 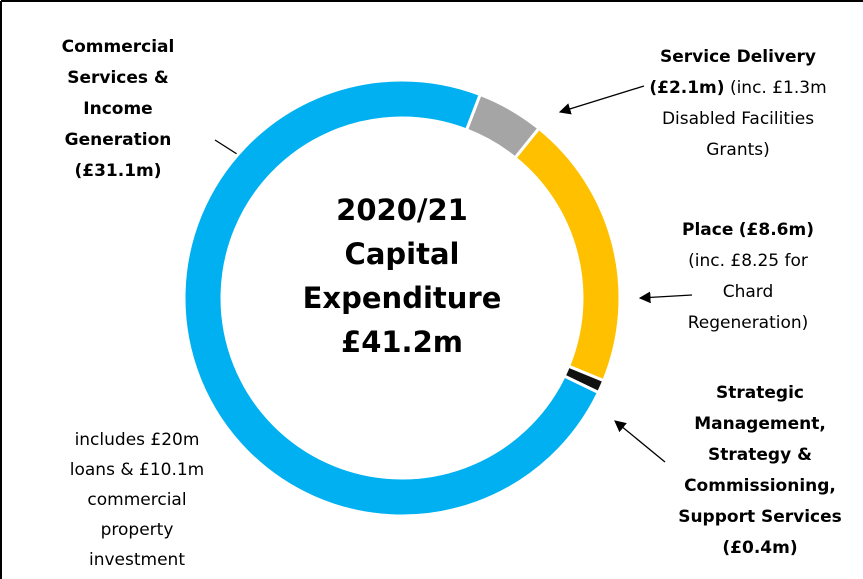 I want to click on value-label: (£2.1m), so click(x=687, y=88).